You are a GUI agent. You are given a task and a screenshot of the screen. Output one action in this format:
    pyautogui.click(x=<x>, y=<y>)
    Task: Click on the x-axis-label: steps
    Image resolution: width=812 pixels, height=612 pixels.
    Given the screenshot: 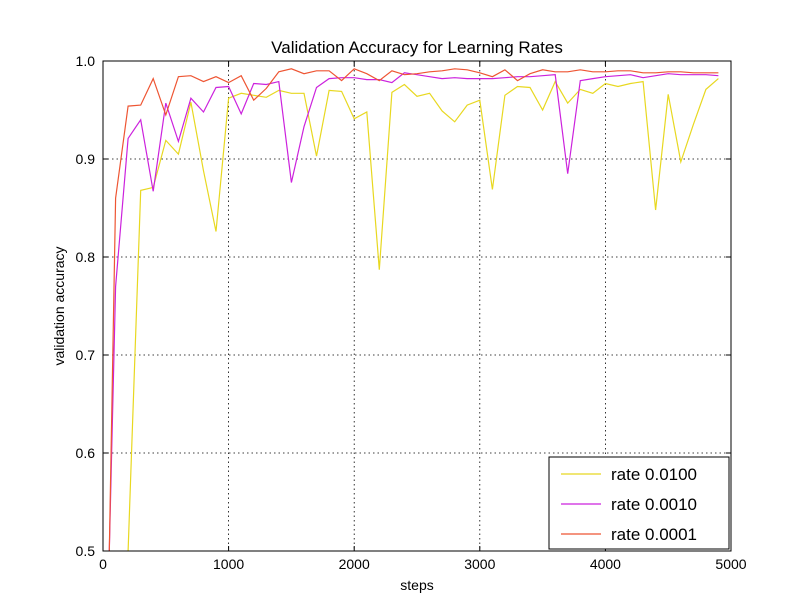 What is the action you would take?
    pyautogui.click(x=416, y=585)
    